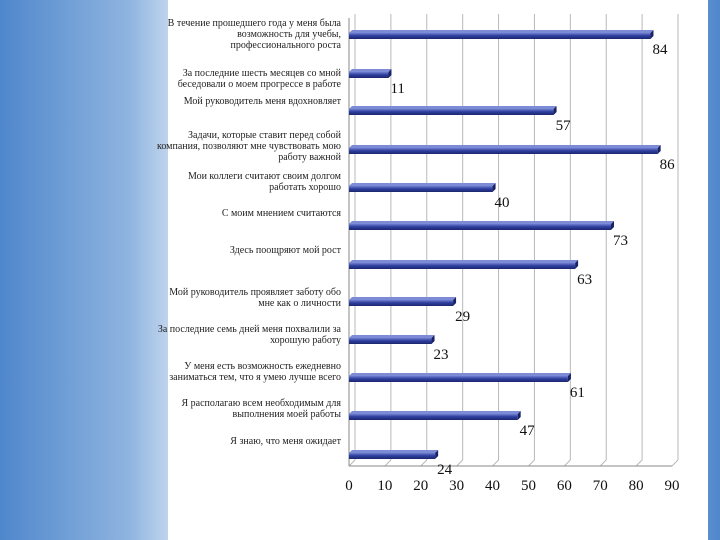 The width and height of the screenshot is (720, 540). I want to click on data-label: 63, so click(584, 280).